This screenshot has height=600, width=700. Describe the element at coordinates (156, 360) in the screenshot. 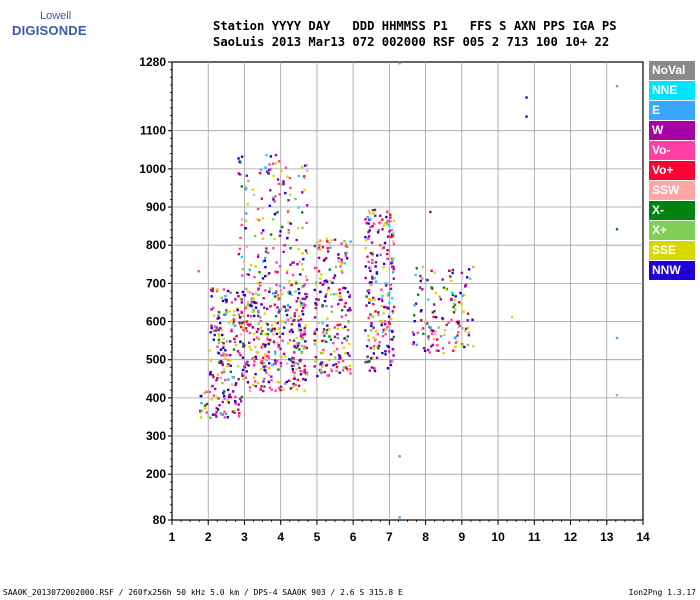

I see `y-tick-label: 500` at that location.